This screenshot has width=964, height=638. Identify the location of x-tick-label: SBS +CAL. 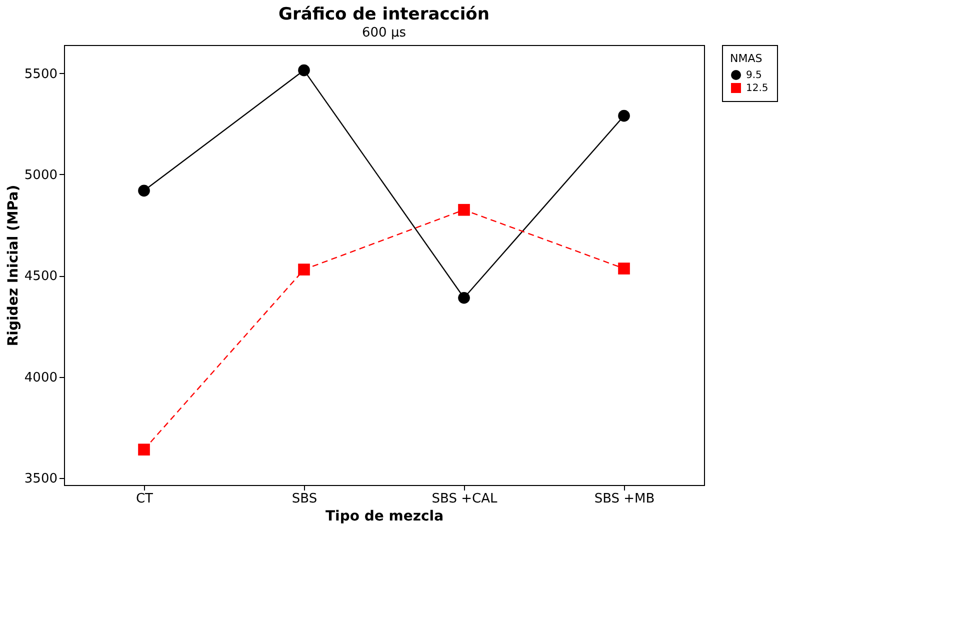
(465, 499).